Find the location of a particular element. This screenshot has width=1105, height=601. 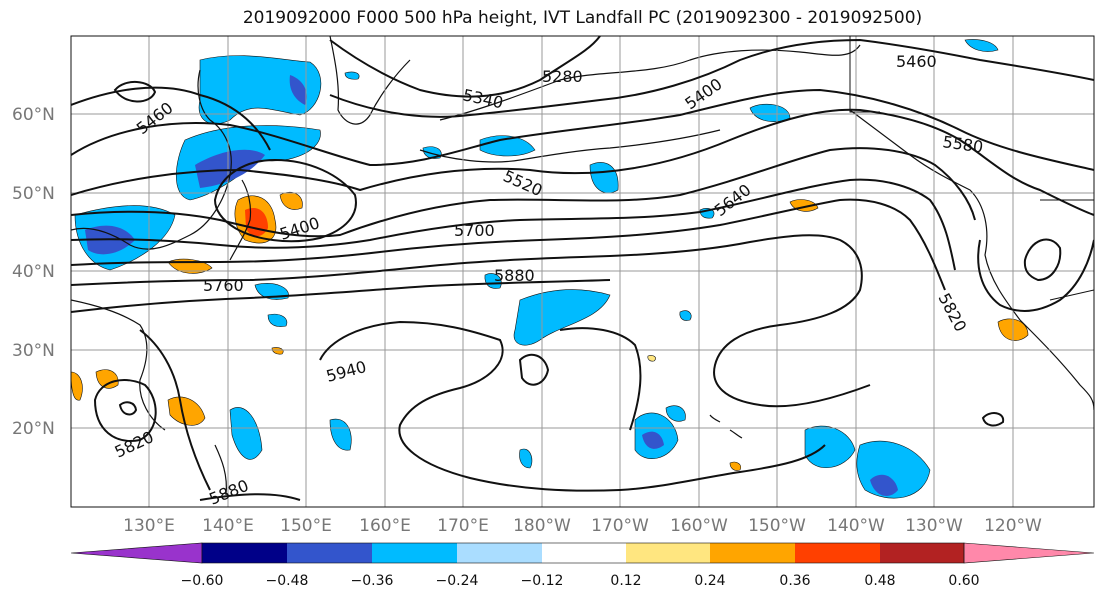

colorbar-tick-label: 0.36 is located at coordinates (794, 581).